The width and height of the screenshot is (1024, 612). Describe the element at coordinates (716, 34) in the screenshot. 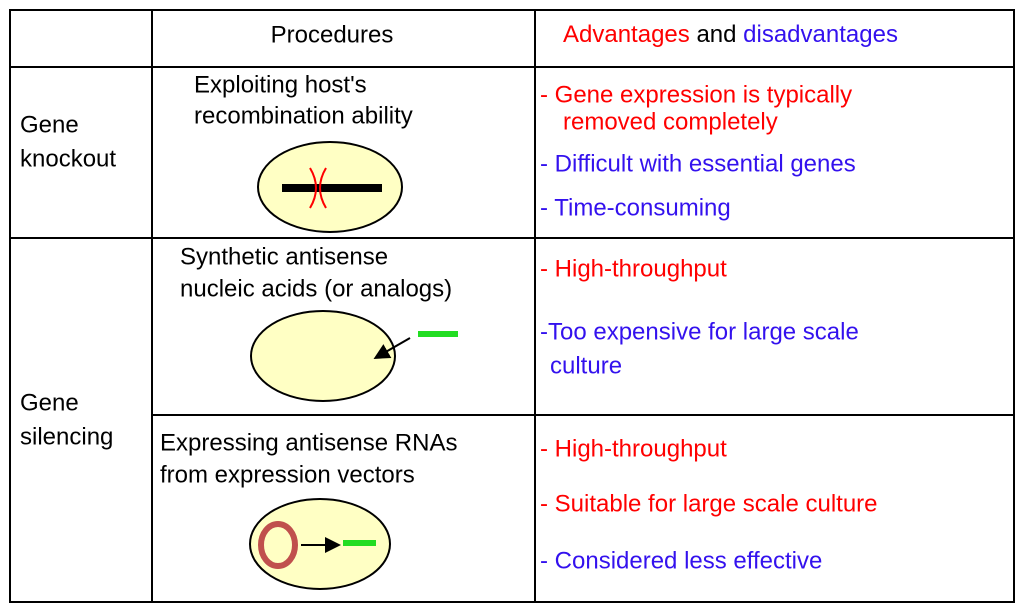

I see `header-and: and` at that location.